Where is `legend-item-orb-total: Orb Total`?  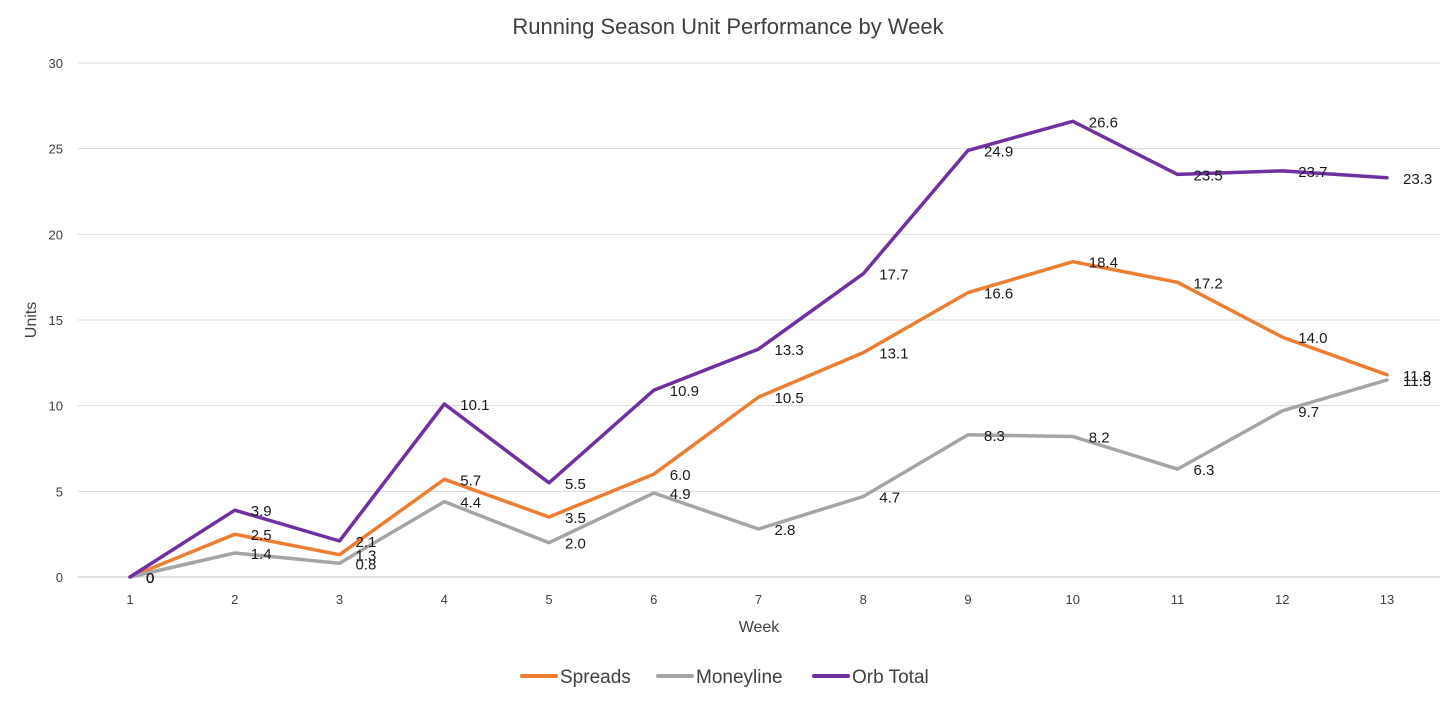 legend-item-orb-total: Orb Total is located at coordinates (870, 677).